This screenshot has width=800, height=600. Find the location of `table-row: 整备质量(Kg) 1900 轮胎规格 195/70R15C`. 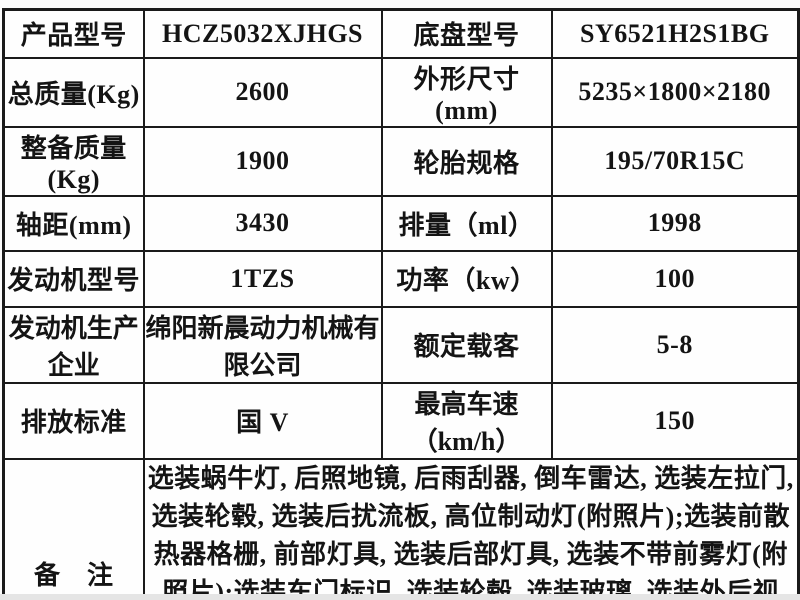

table-row: 整备质量(Kg) 1900 轮胎规格 195/70R15C is located at coordinates (401, 161).